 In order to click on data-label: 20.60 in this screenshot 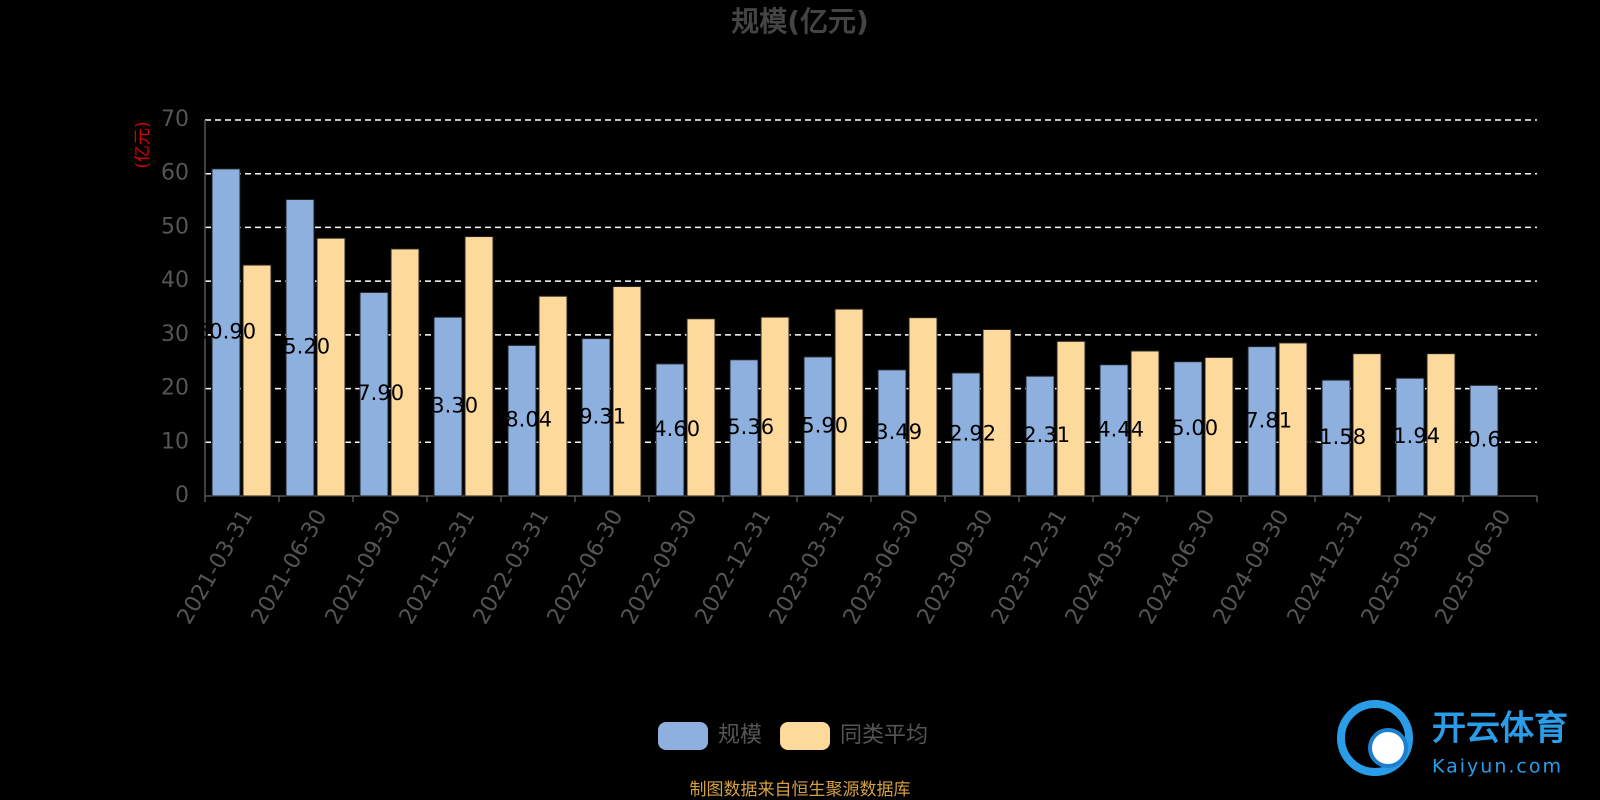, I will do `click(1484, 440)`.